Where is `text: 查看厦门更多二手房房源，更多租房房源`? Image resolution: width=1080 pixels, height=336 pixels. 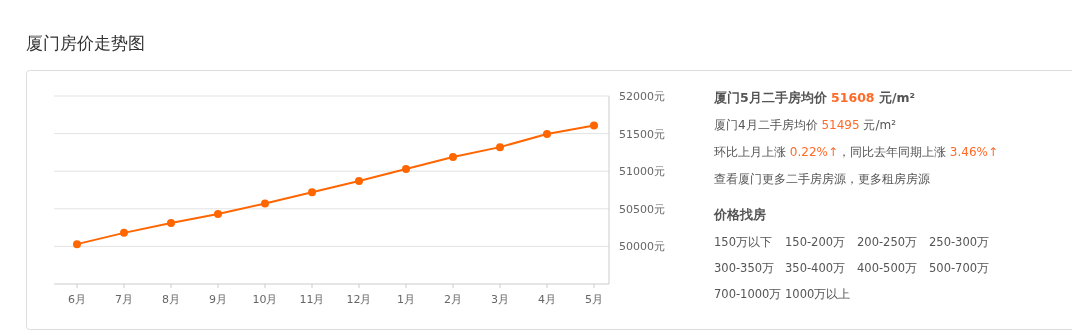 text: 查看厦门更多二手房房源，更多租房房源 is located at coordinates (822, 179).